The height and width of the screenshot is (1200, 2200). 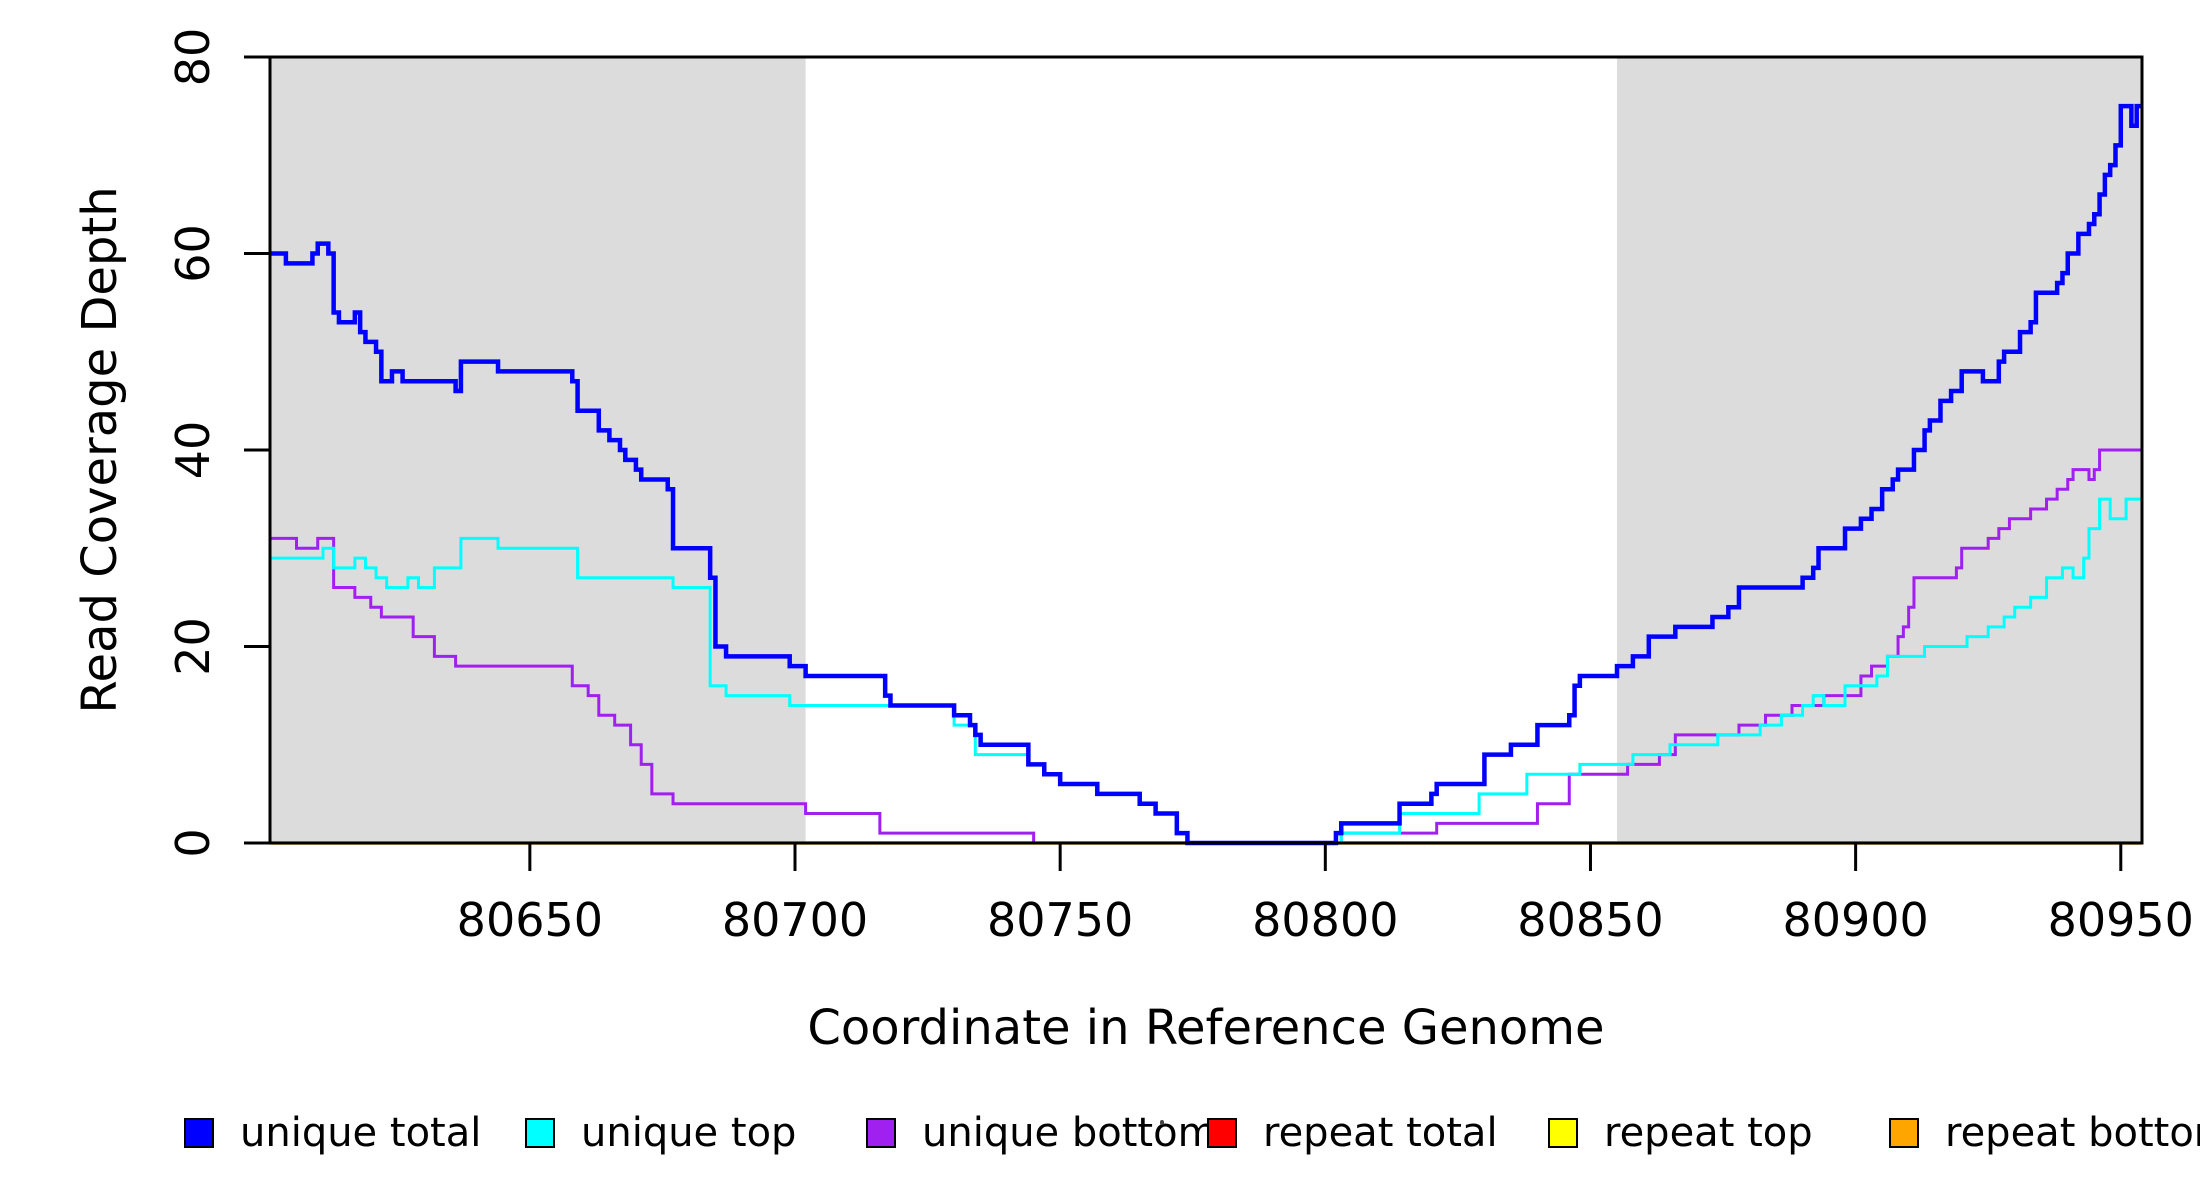 What do you see at coordinates (795, 920) in the screenshot?
I see `x-tick-label: 80700` at bounding box center [795, 920].